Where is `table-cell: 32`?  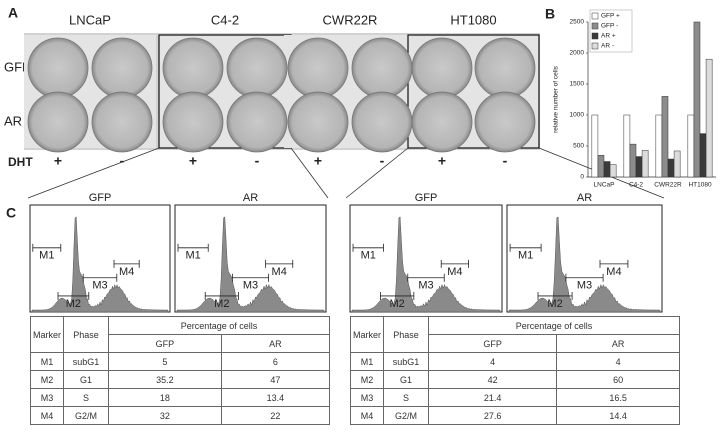 table-cell: 32 is located at coordinates (165, 415).